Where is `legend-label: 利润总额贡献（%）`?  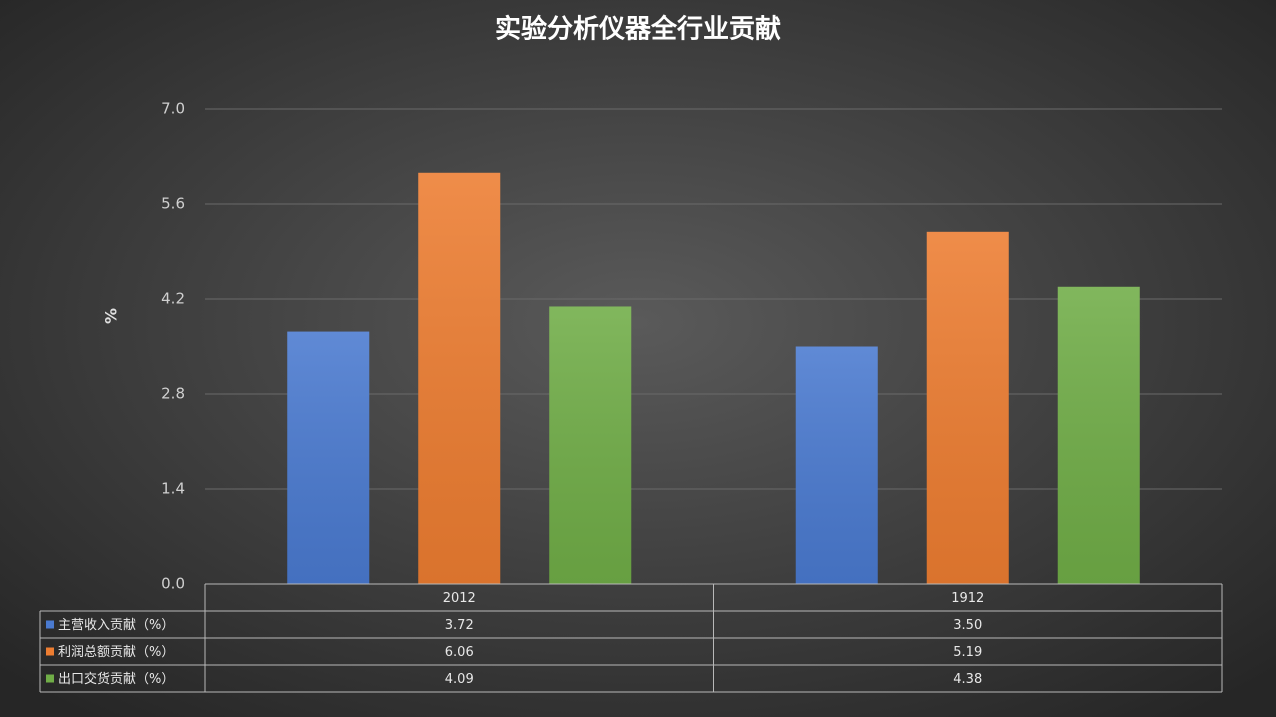
legend-label: 利润总额贡献（%） is located at coordinates (116, 652).